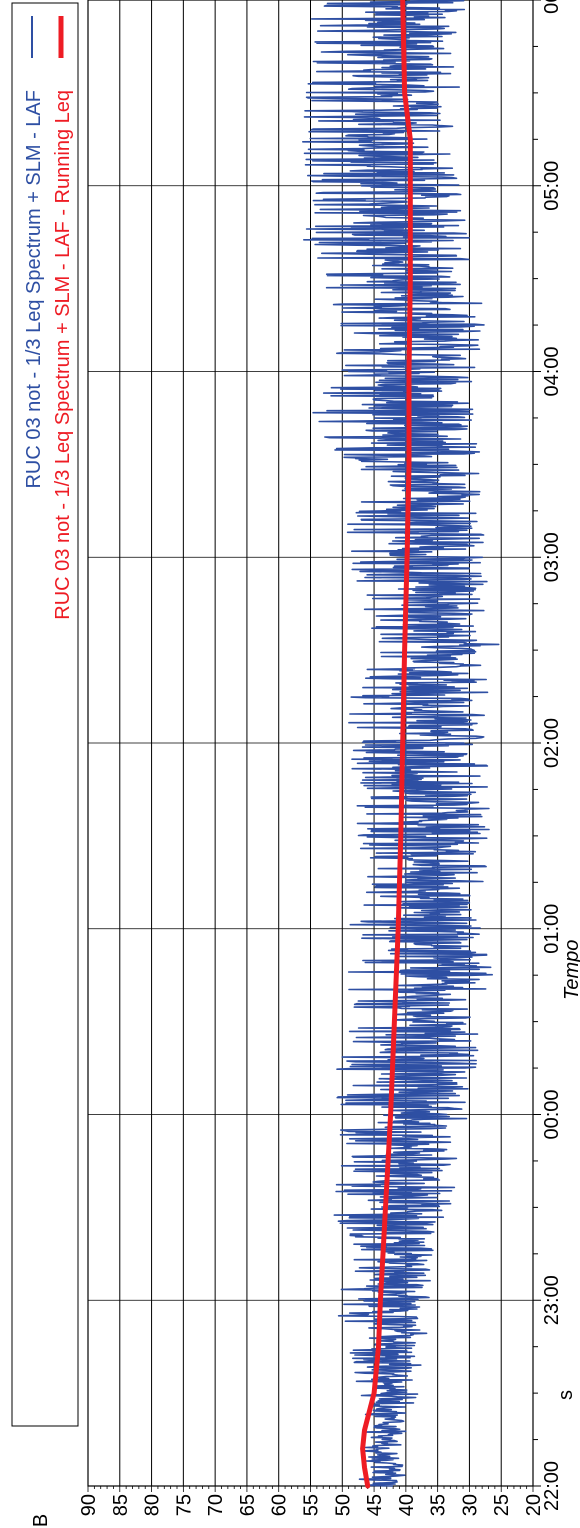 This screenshot has width=580, height=1528. I want to click on x-tick-label: 01:00, so click(552, 929).